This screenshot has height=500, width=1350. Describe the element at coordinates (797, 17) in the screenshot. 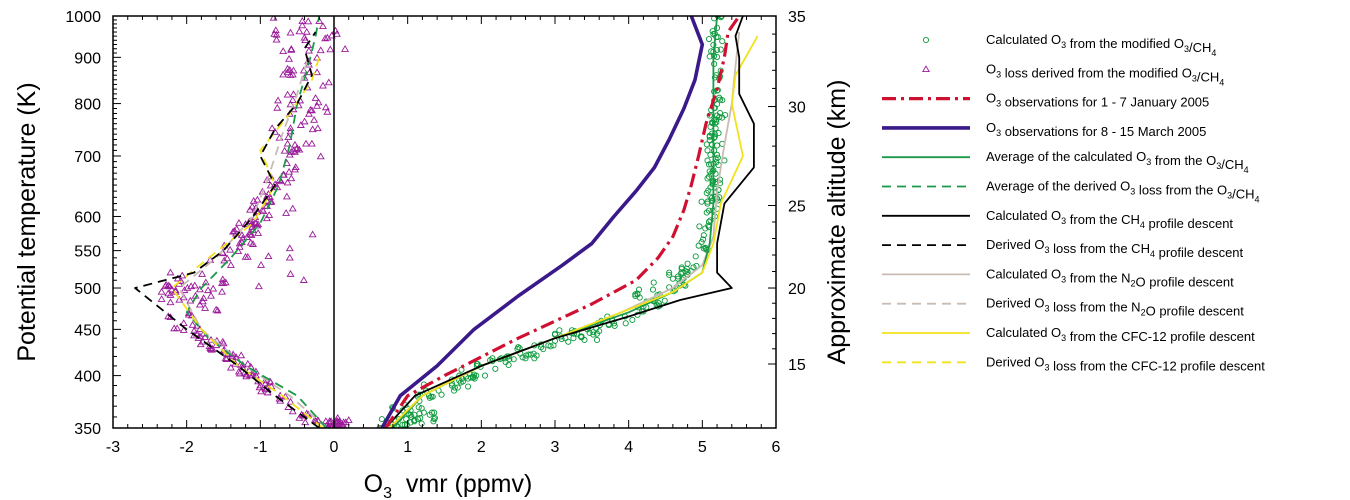

I see `y-right-tick-label: 35` at that location.